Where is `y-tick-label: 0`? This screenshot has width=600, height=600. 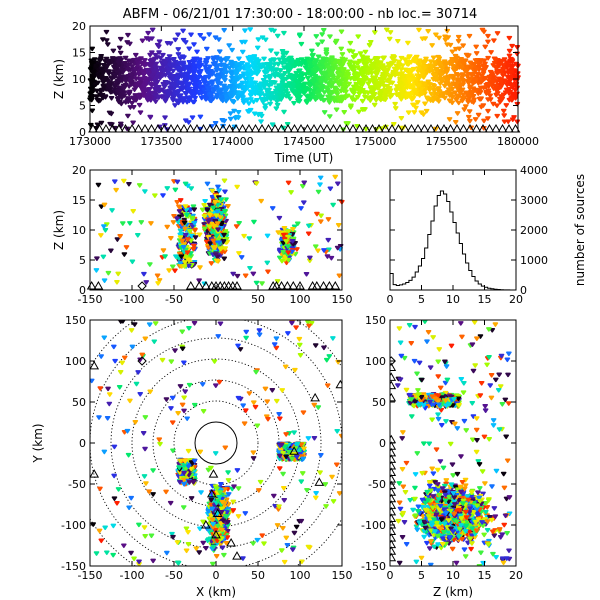
y-tick-label: 0 is located at coordinates (82, 132).